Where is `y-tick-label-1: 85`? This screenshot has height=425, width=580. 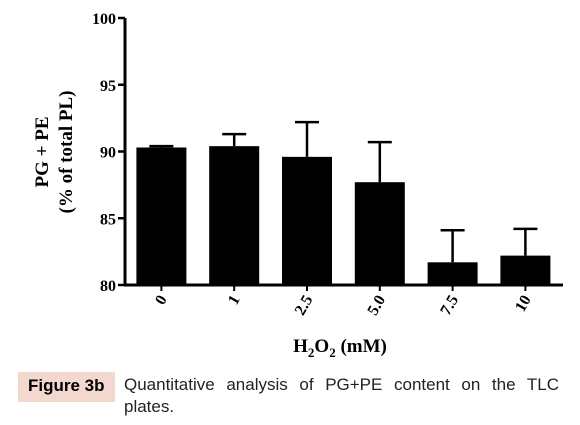
y-tick-label-1: 85 is located at coordinates (108, 219).